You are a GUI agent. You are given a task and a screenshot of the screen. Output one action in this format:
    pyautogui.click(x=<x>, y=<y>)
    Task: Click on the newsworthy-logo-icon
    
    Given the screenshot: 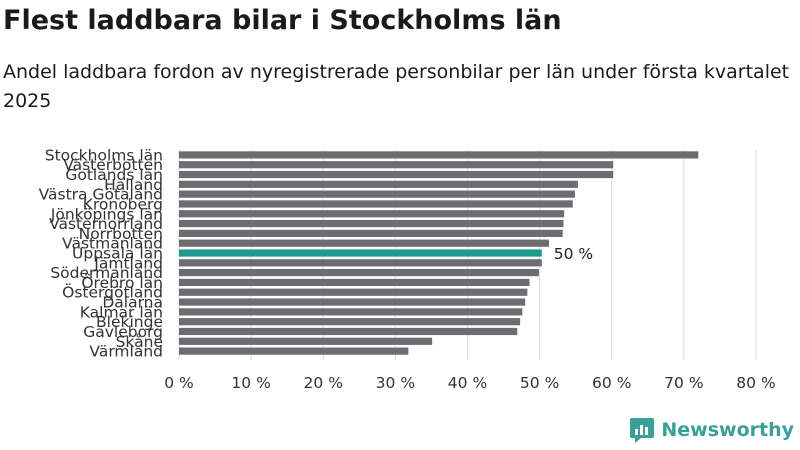 What is the action you would take?
    pyautogui.click(x=642, y=430)
    